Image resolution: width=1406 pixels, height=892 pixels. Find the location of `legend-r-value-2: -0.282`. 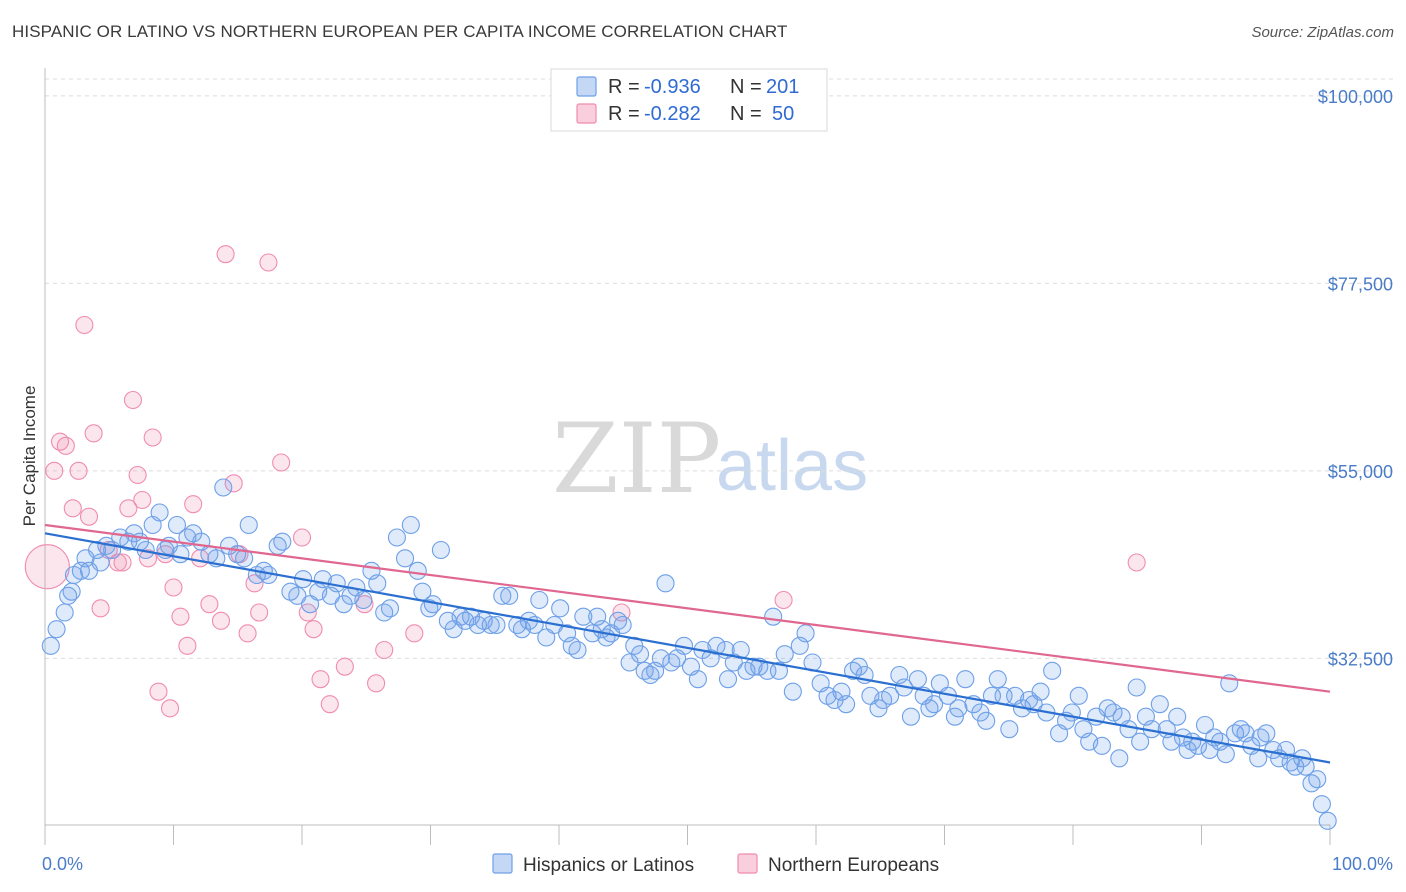

legend-r-value-2: -0.282 is located at coordinates (672, 114).